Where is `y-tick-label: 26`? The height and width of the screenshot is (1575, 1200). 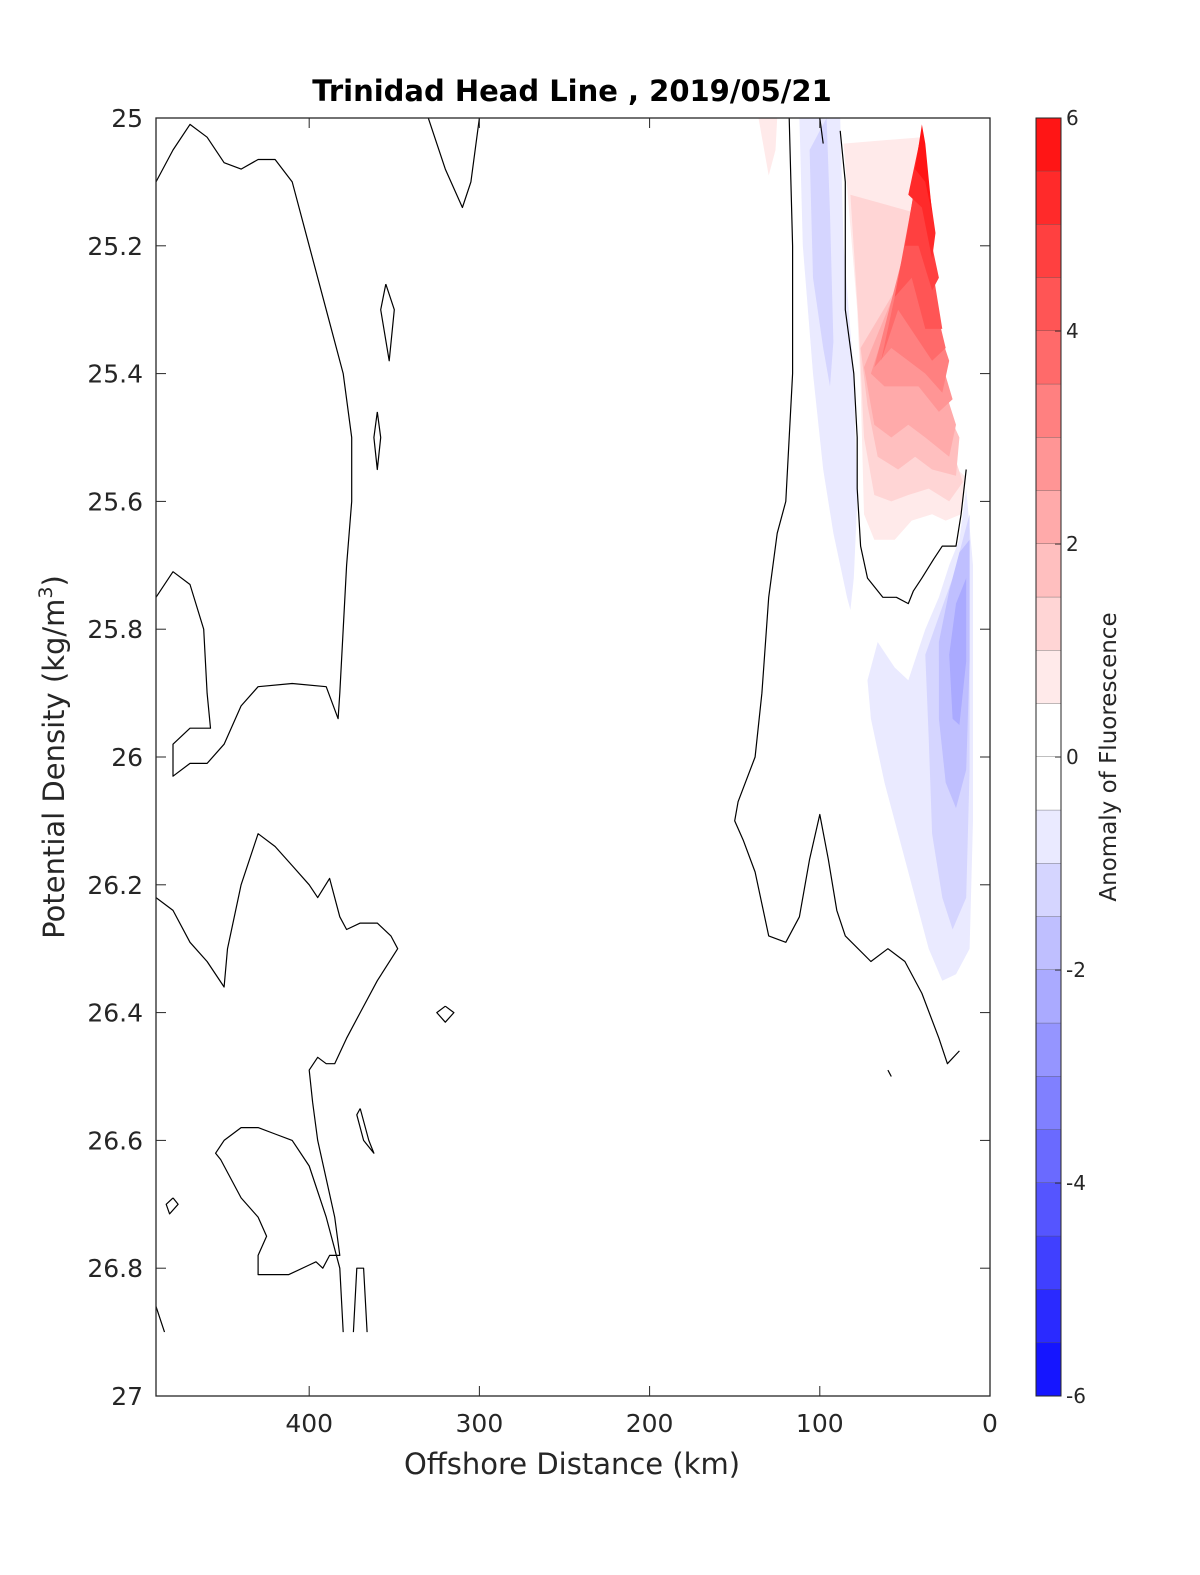
y-tick-label: 26 is located at coordinates (127, 757).